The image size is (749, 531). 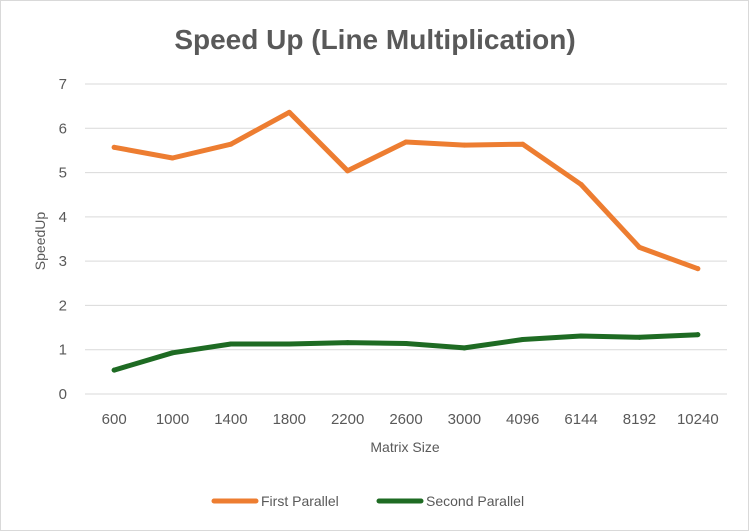 What do you see at coordinates (580, 419) in the screenshot?
I see `x-tick-label: 6144` at bounding box center [580, 419].